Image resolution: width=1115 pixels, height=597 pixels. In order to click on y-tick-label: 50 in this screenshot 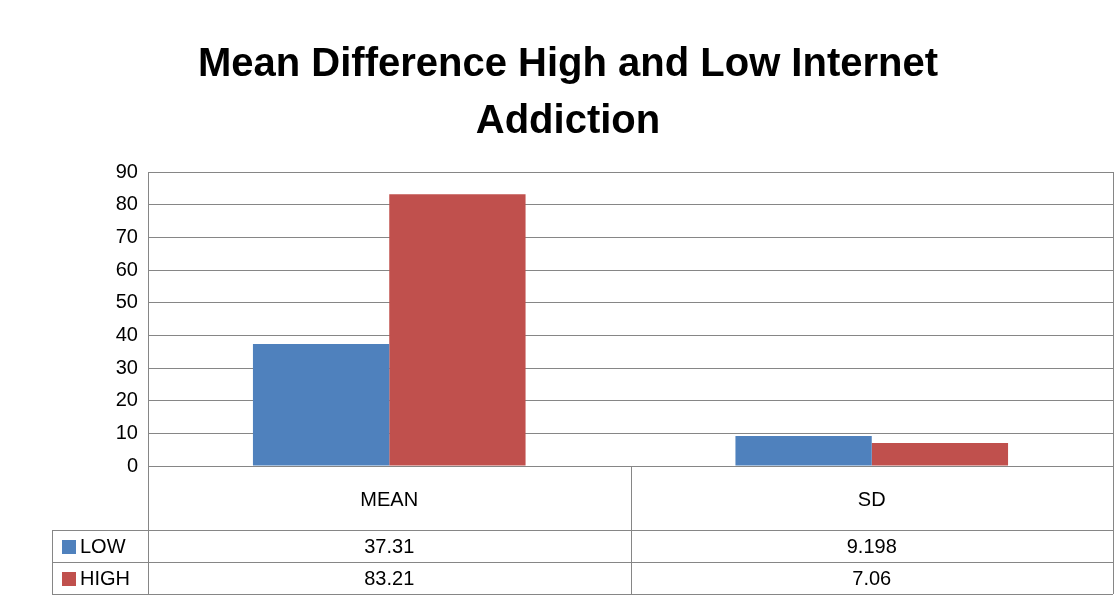, I will do `click(126, 301)`.